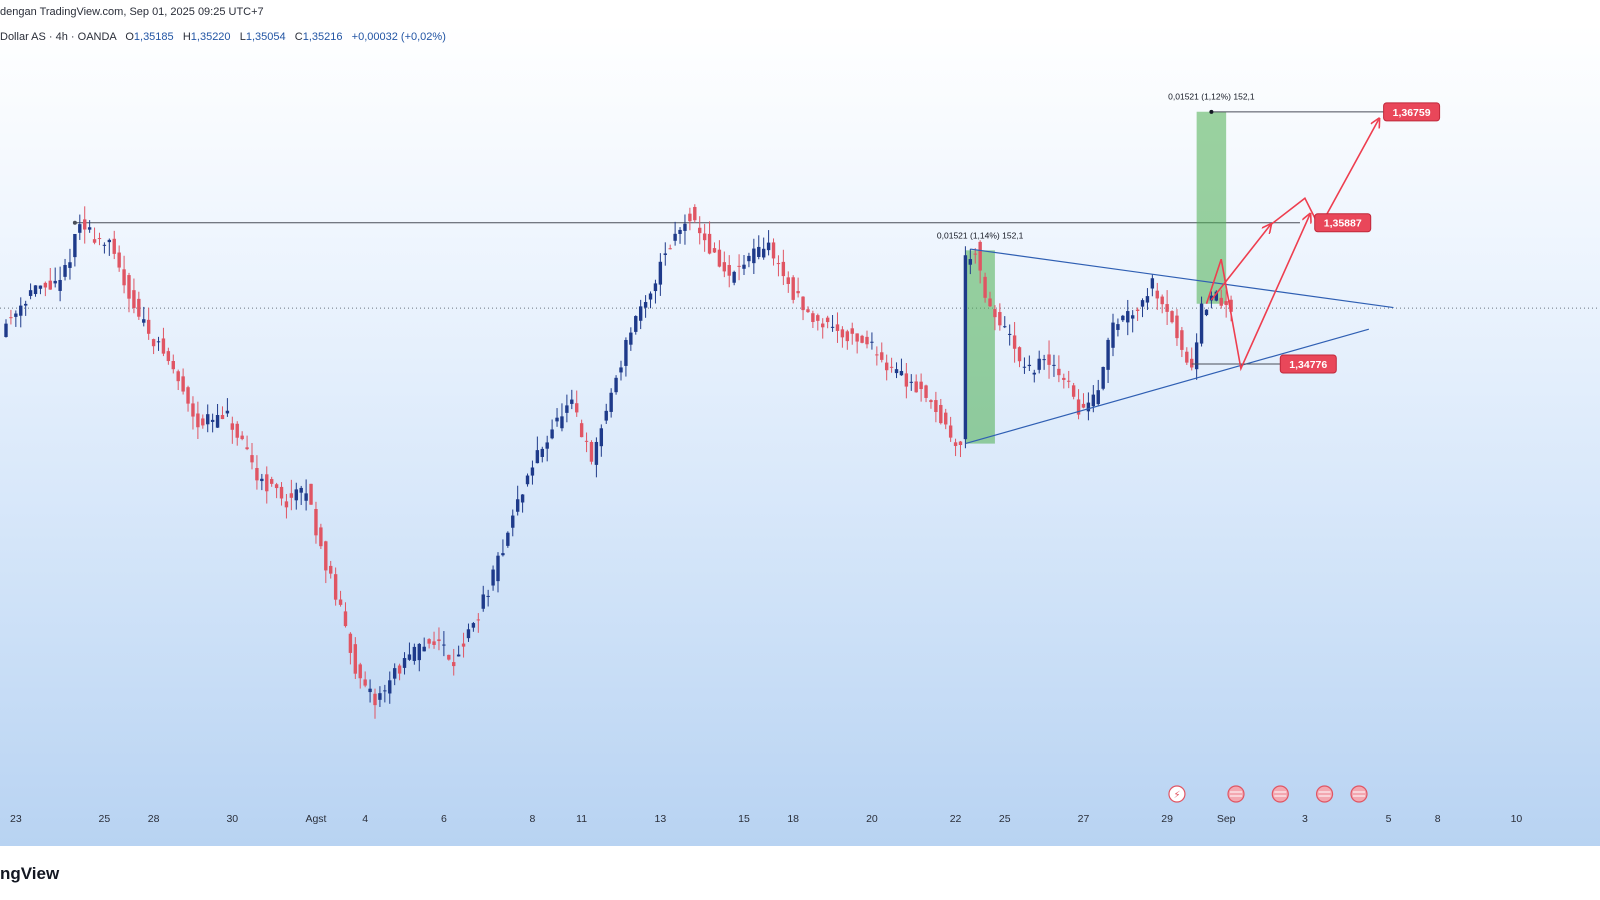 The height and width of the screenshot is (900, 1600). What do you see at coordinates (793, 819) in the screenshot?
I see `x-tick-label: 18` at bounding box center [793, 819].